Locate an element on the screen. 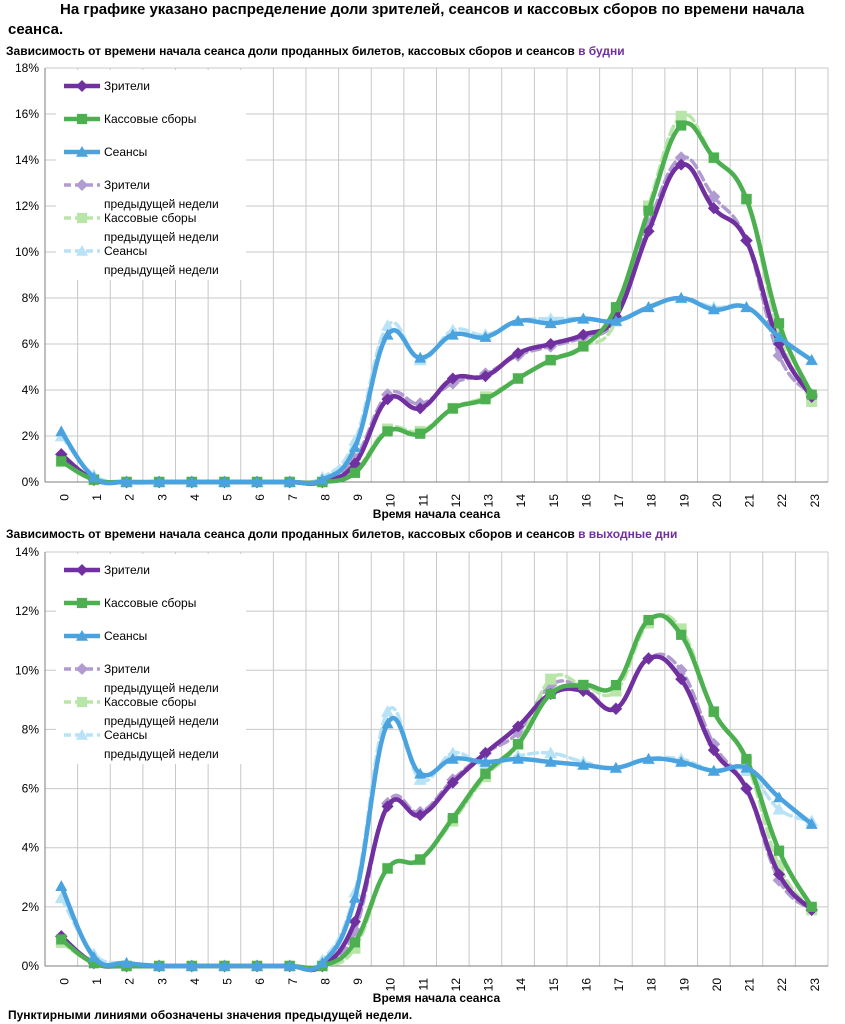 The height and width of the screenshot is (1024, 845). weekend-xtick-label: 8 is located at coordinates (325, 981).